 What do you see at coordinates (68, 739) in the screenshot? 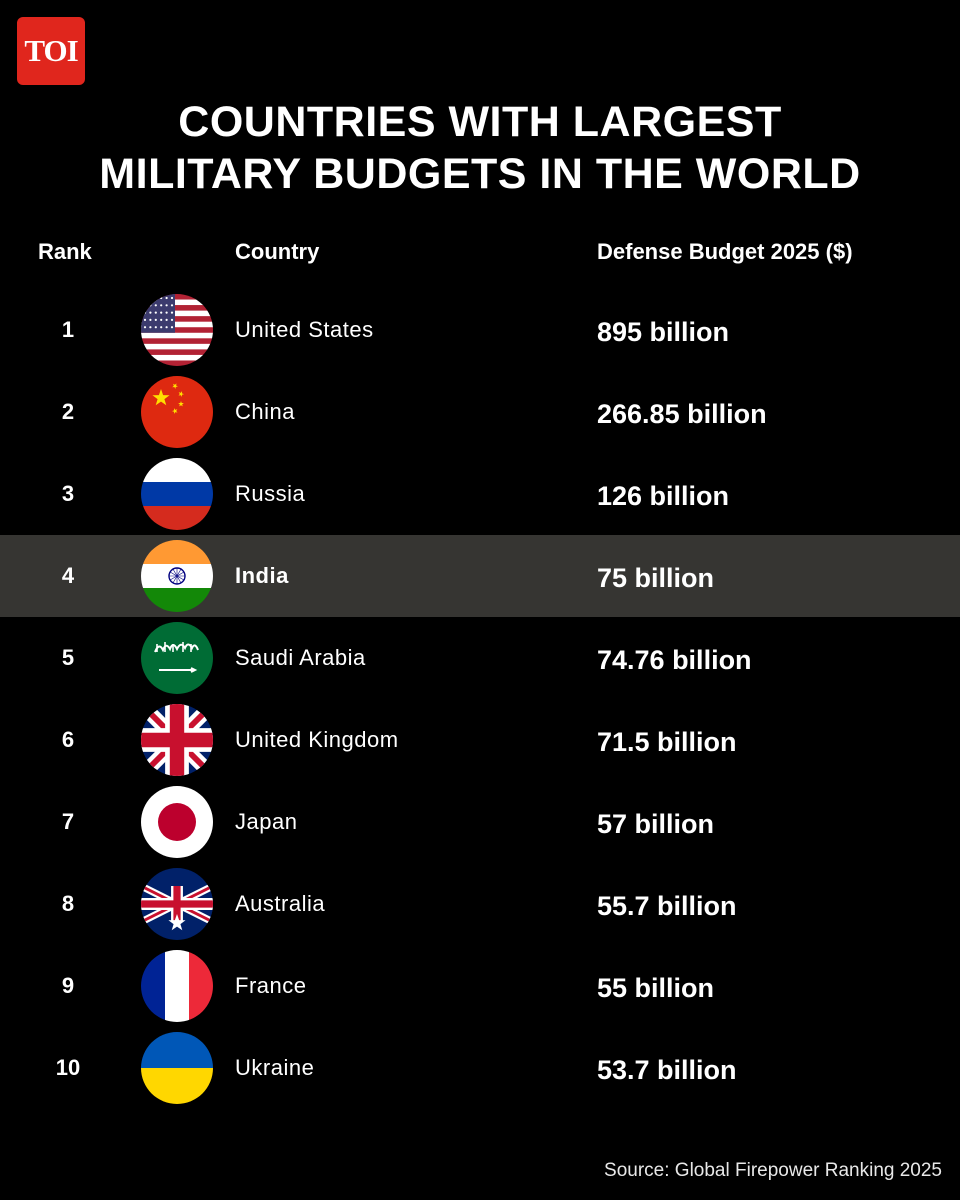
I see `rank-cell: 6` at bounding box center [68, 739].